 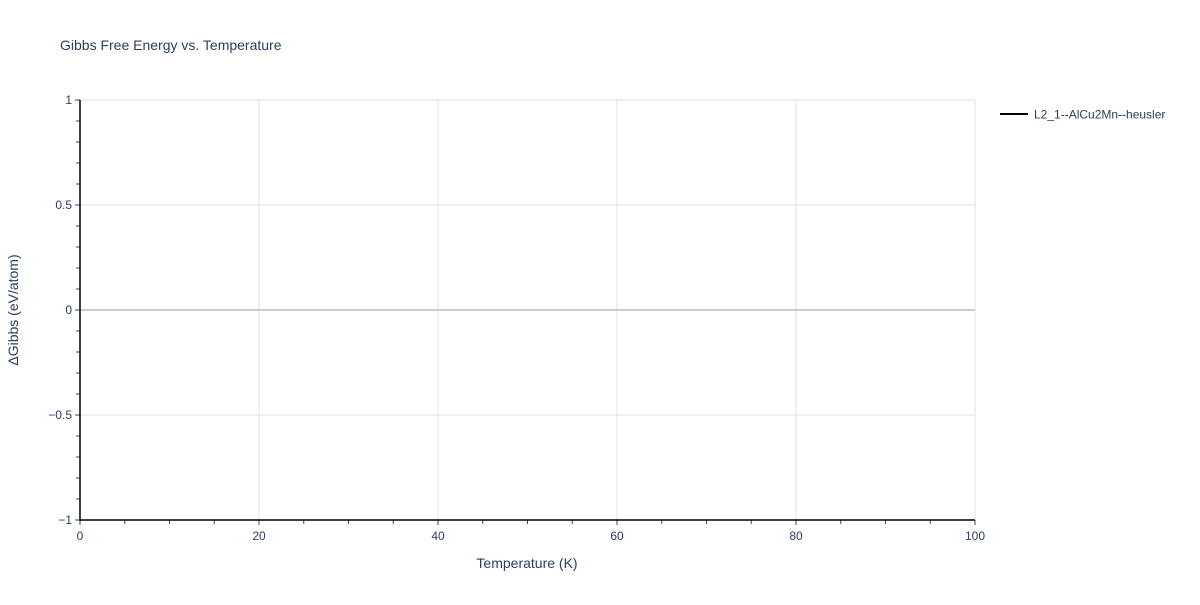 What do you see at coordinates (796, 536) in the screenshot?
I see `x-tick-label: 80` at bounding box center [796, 536].